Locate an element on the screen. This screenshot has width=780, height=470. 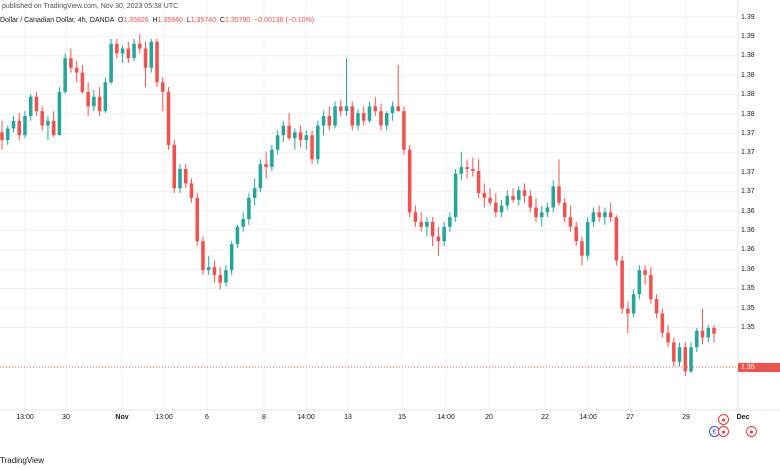
open-label: O is located at coordinates (120, 20).